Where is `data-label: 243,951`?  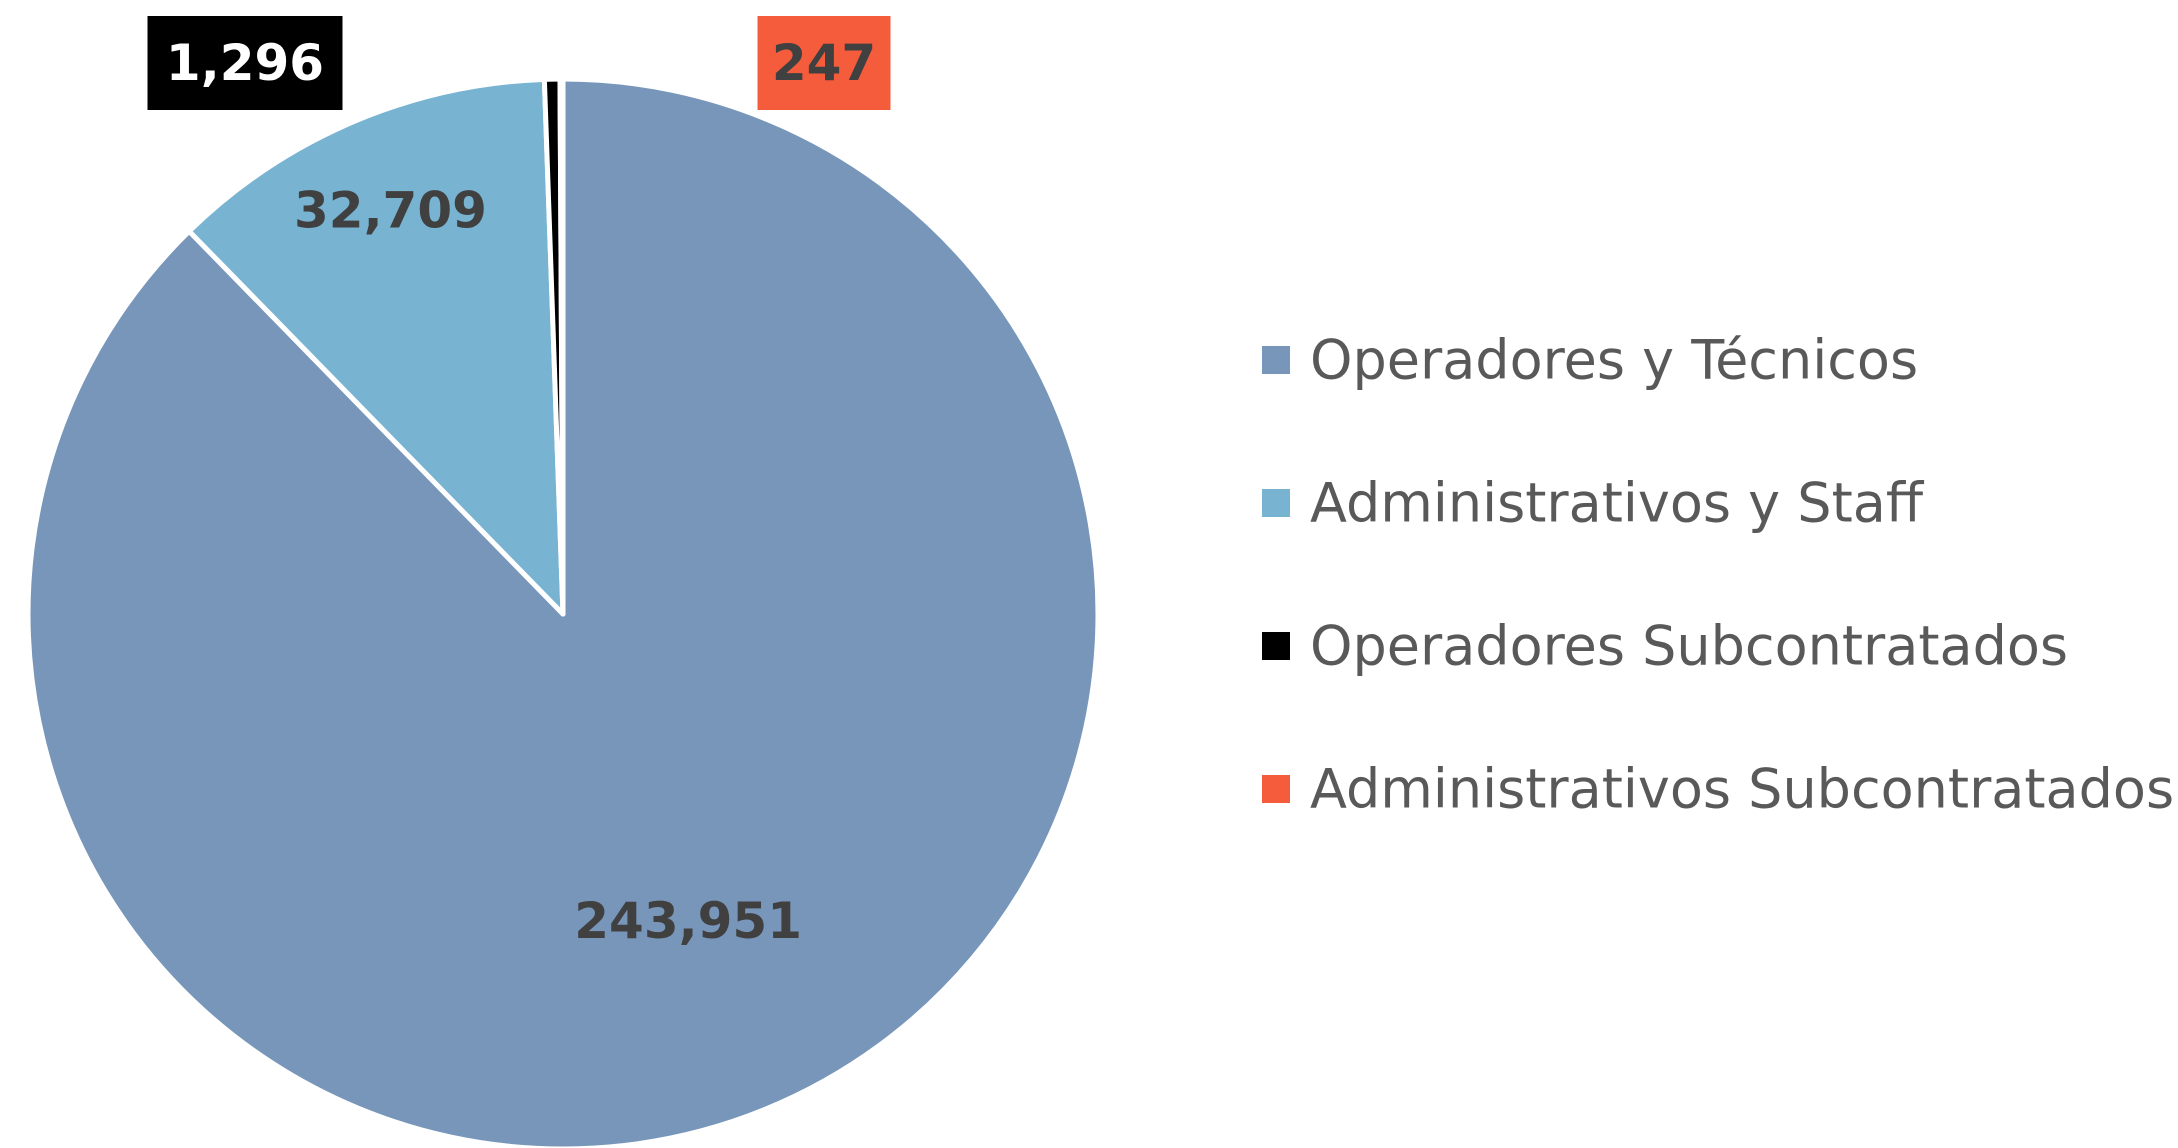
data-label: 243,951 is located at coordinates (688, 921).